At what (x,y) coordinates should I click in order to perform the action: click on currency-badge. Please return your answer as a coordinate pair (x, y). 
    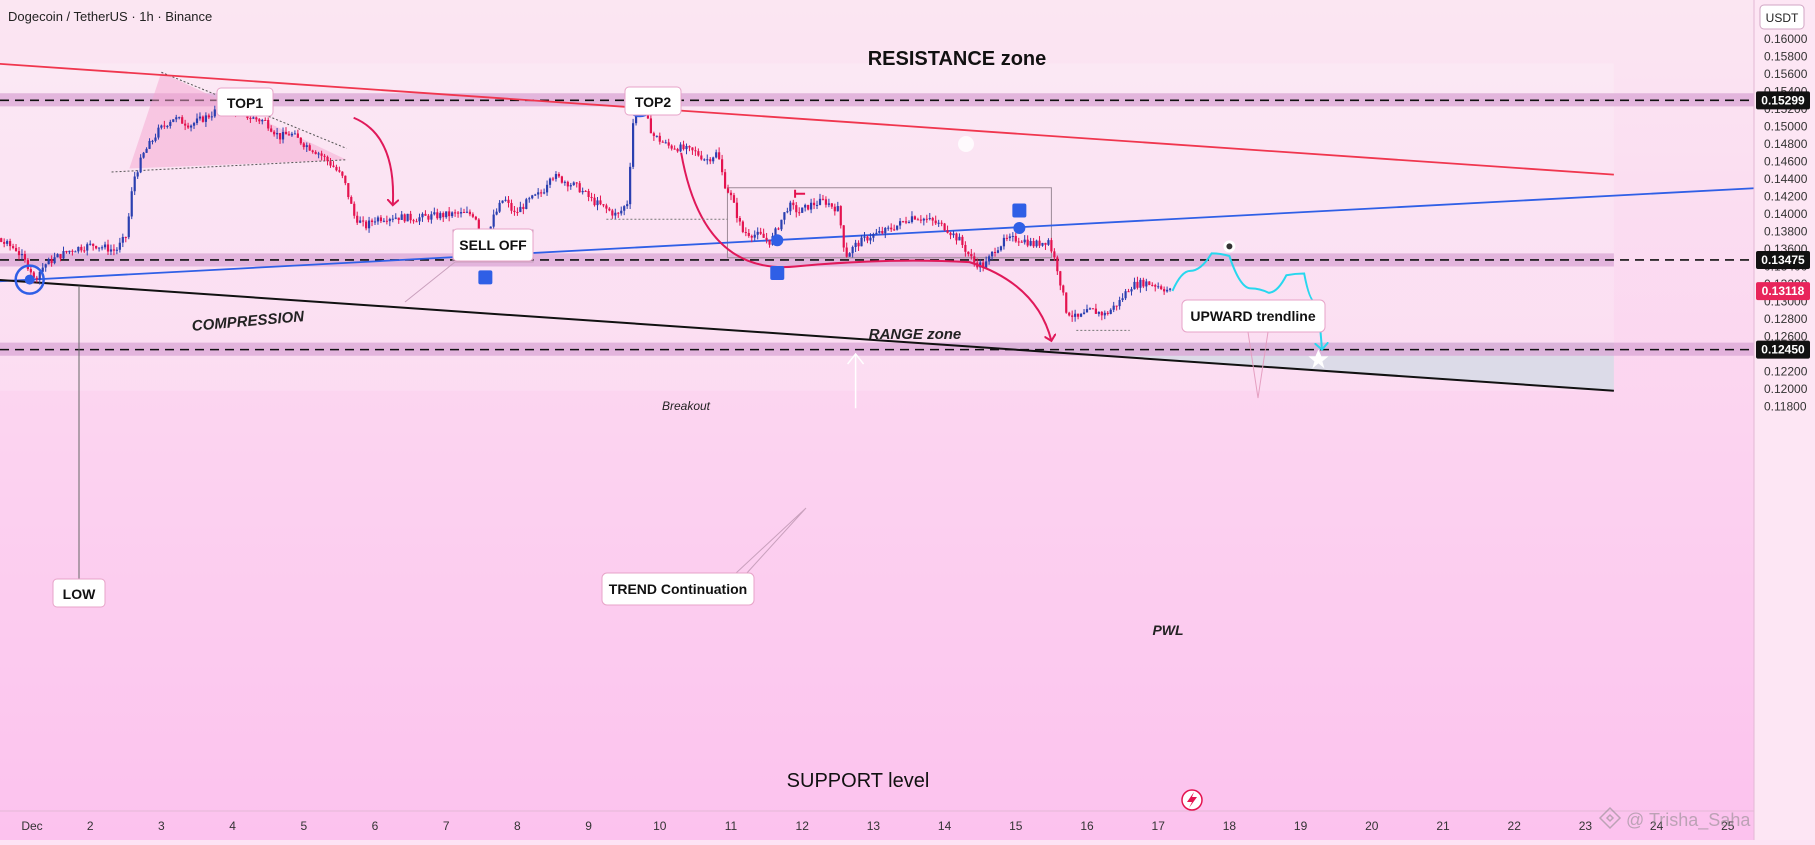
    Looking at the image, I should click on (1782, 17).